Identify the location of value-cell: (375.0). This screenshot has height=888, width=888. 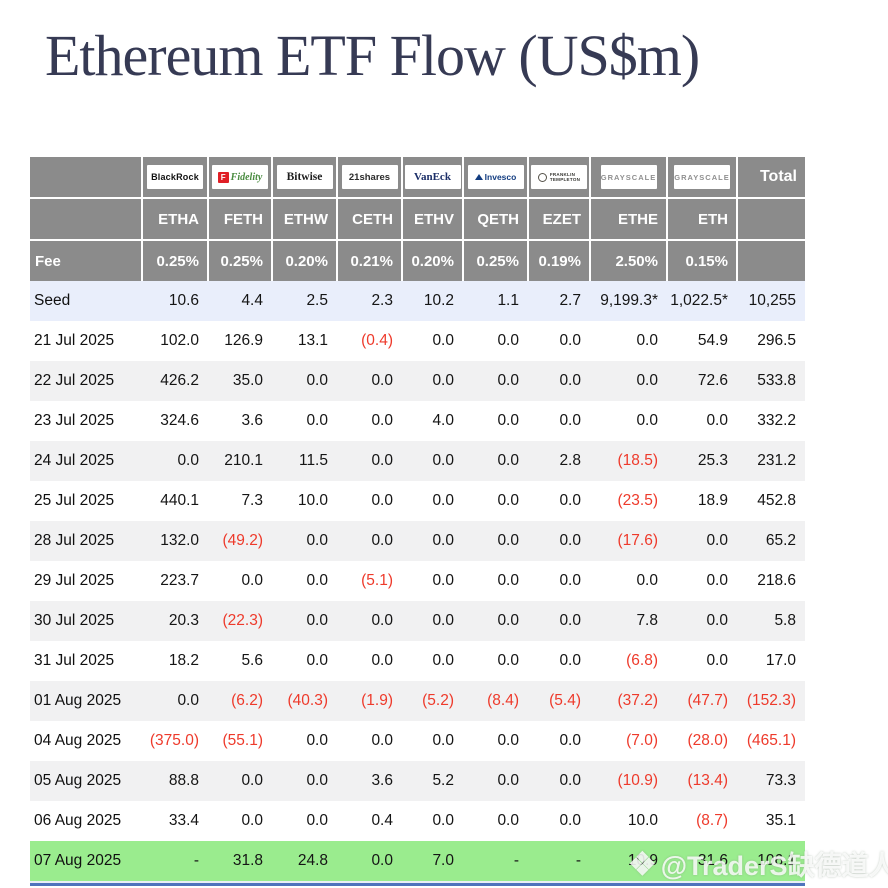
(175, 741).